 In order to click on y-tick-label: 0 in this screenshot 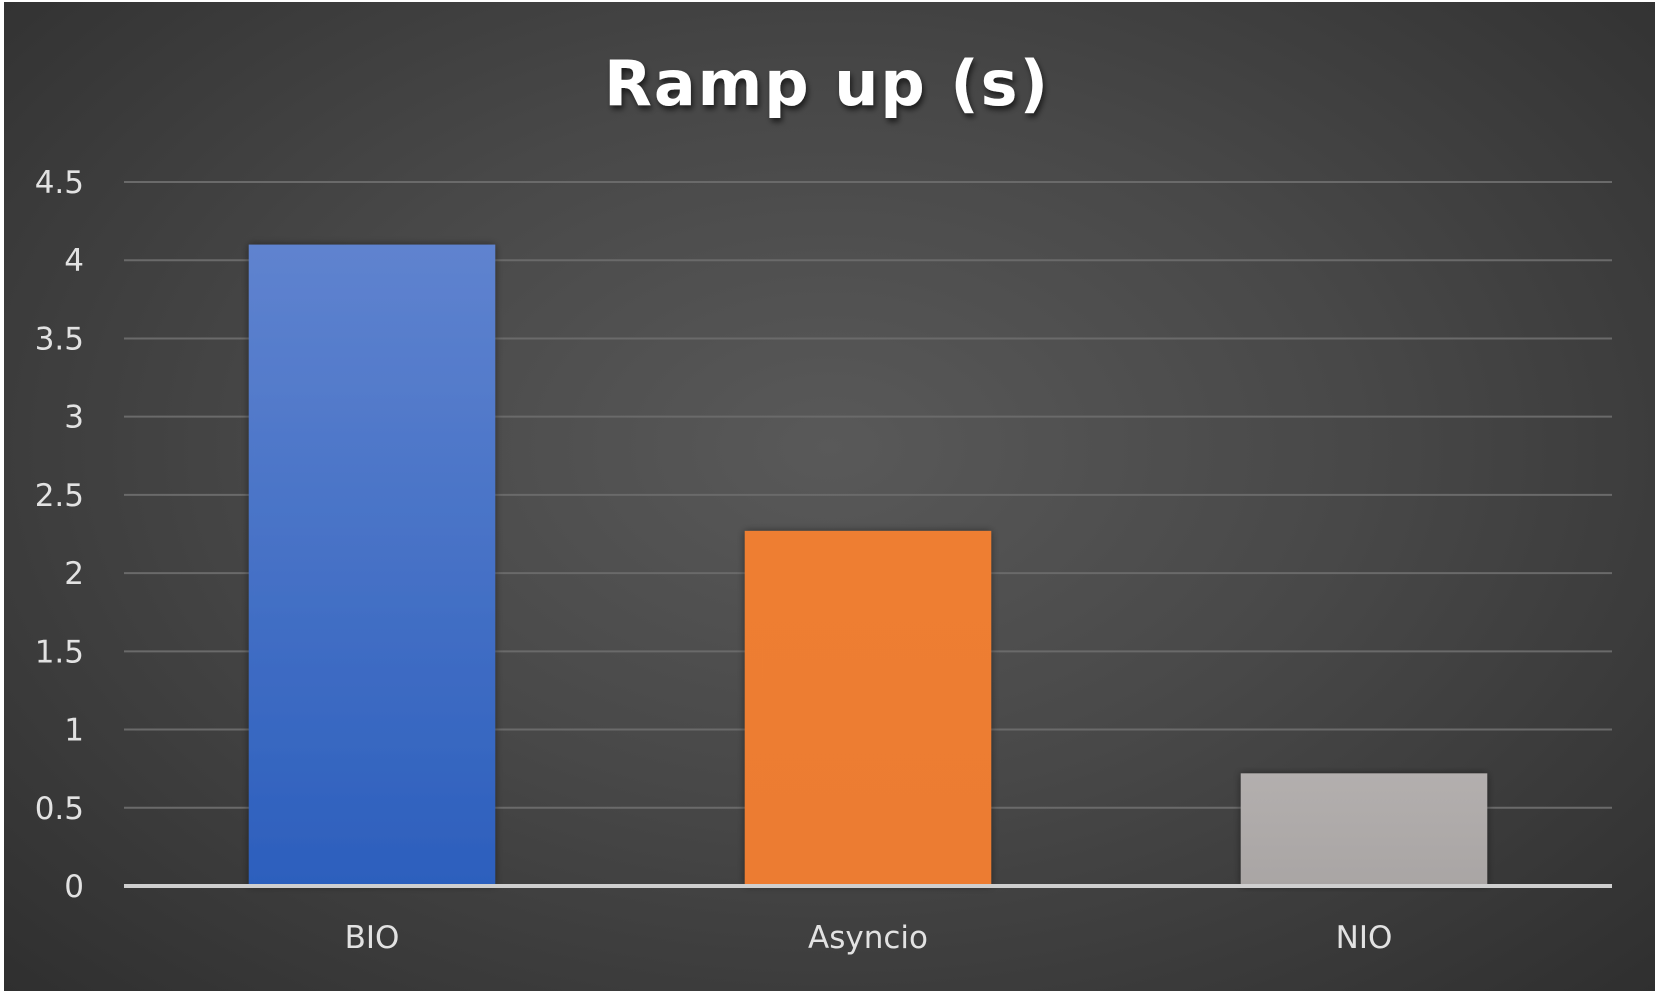, I will do `click(74, 887)`.